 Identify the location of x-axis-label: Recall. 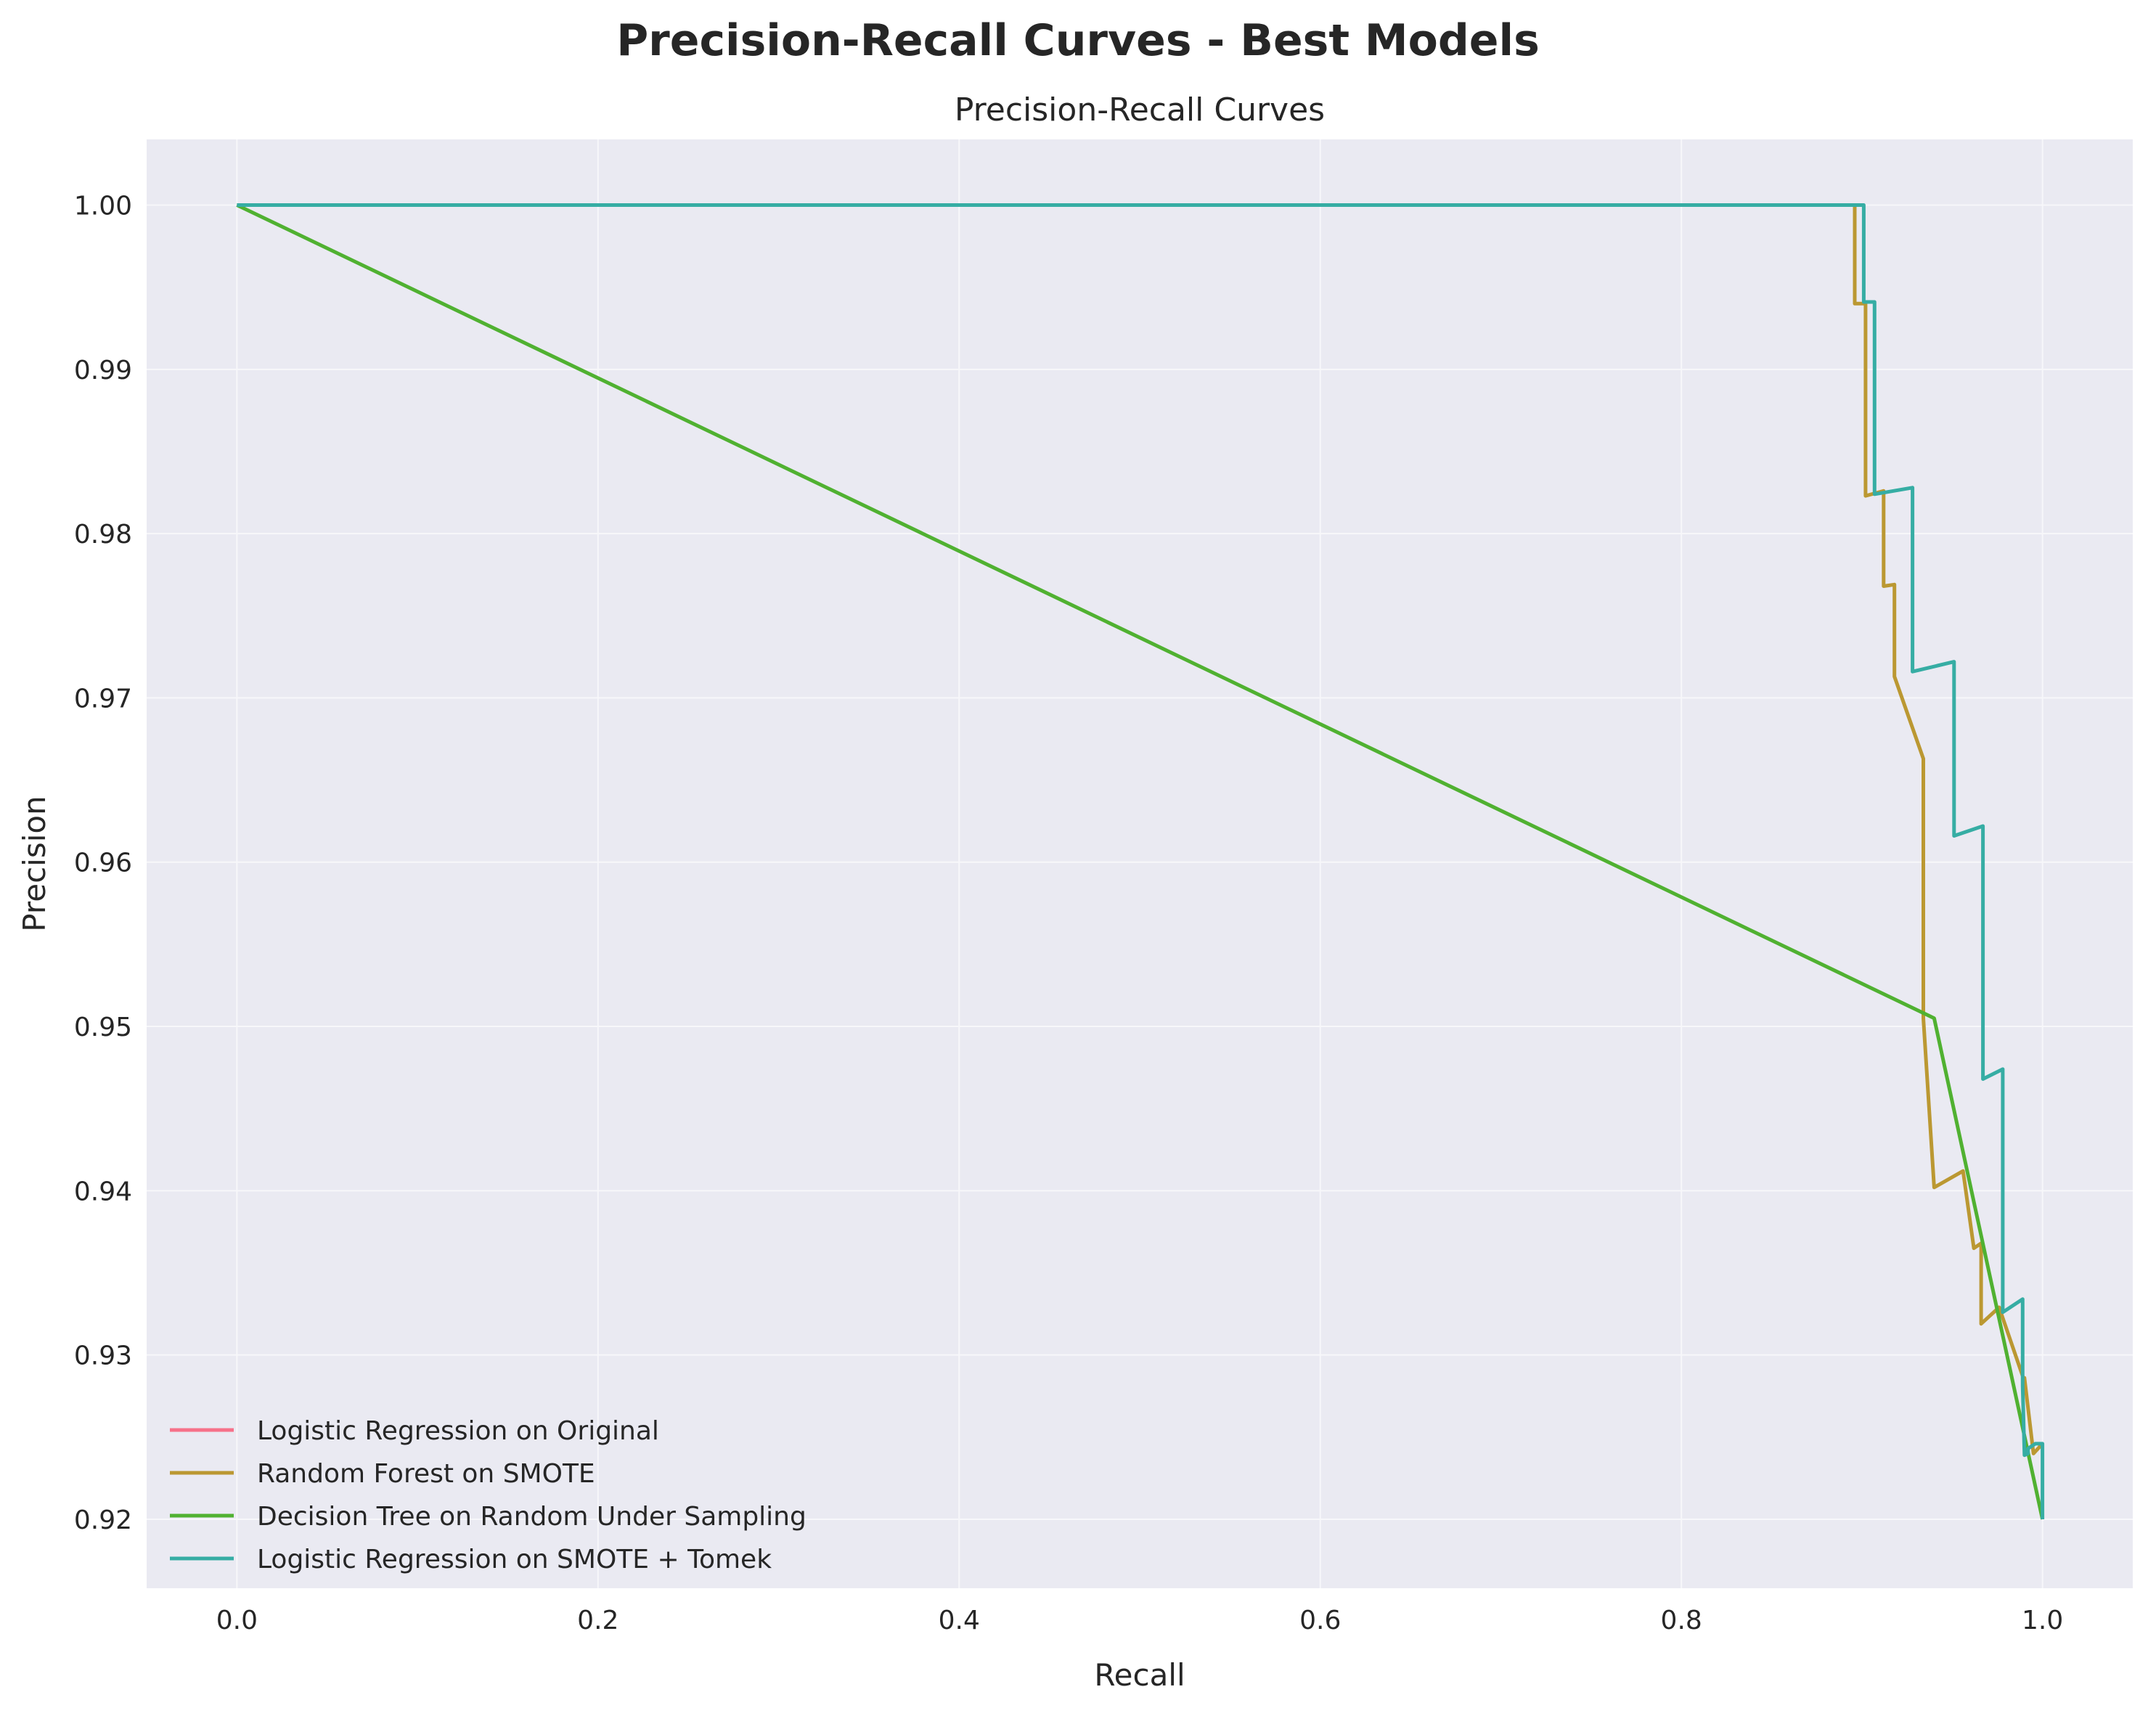
(1140, 1675).